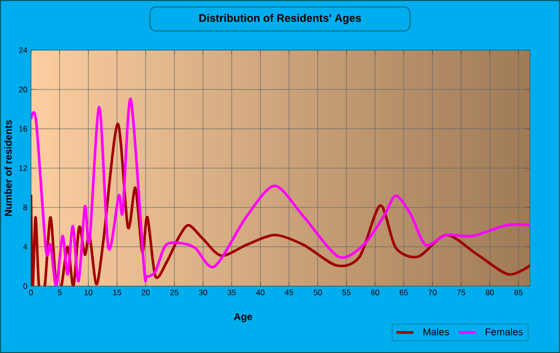 This screenshot has height=353, width=560. I want to click on legend-label: Females, so click(504, 332).